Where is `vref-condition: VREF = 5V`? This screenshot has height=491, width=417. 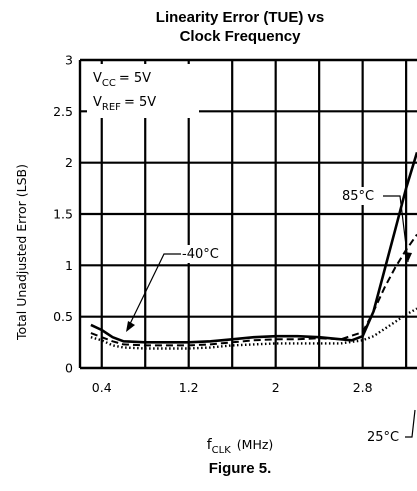 vref-condition: VREF = 5V is located at coordinates (124, 104).